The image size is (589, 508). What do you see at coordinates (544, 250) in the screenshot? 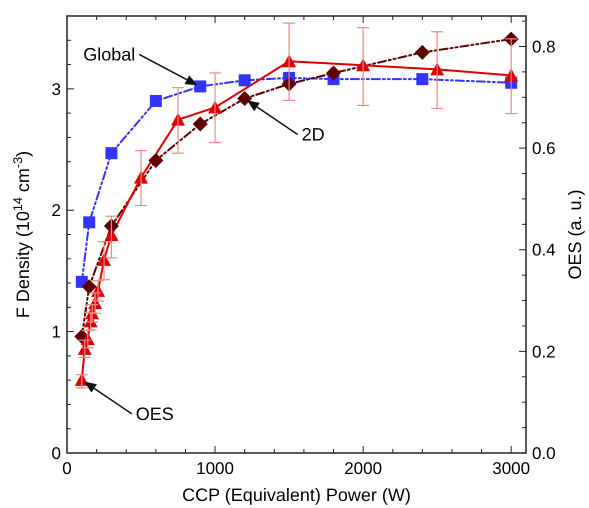
I see `y2-tick-label: 0.4` at bounding box center [544, 250].